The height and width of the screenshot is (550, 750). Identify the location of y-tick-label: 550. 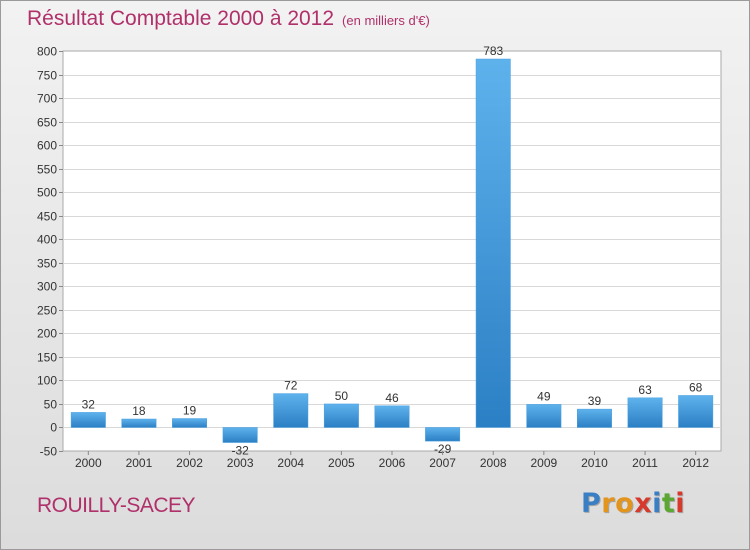
(47, 170).